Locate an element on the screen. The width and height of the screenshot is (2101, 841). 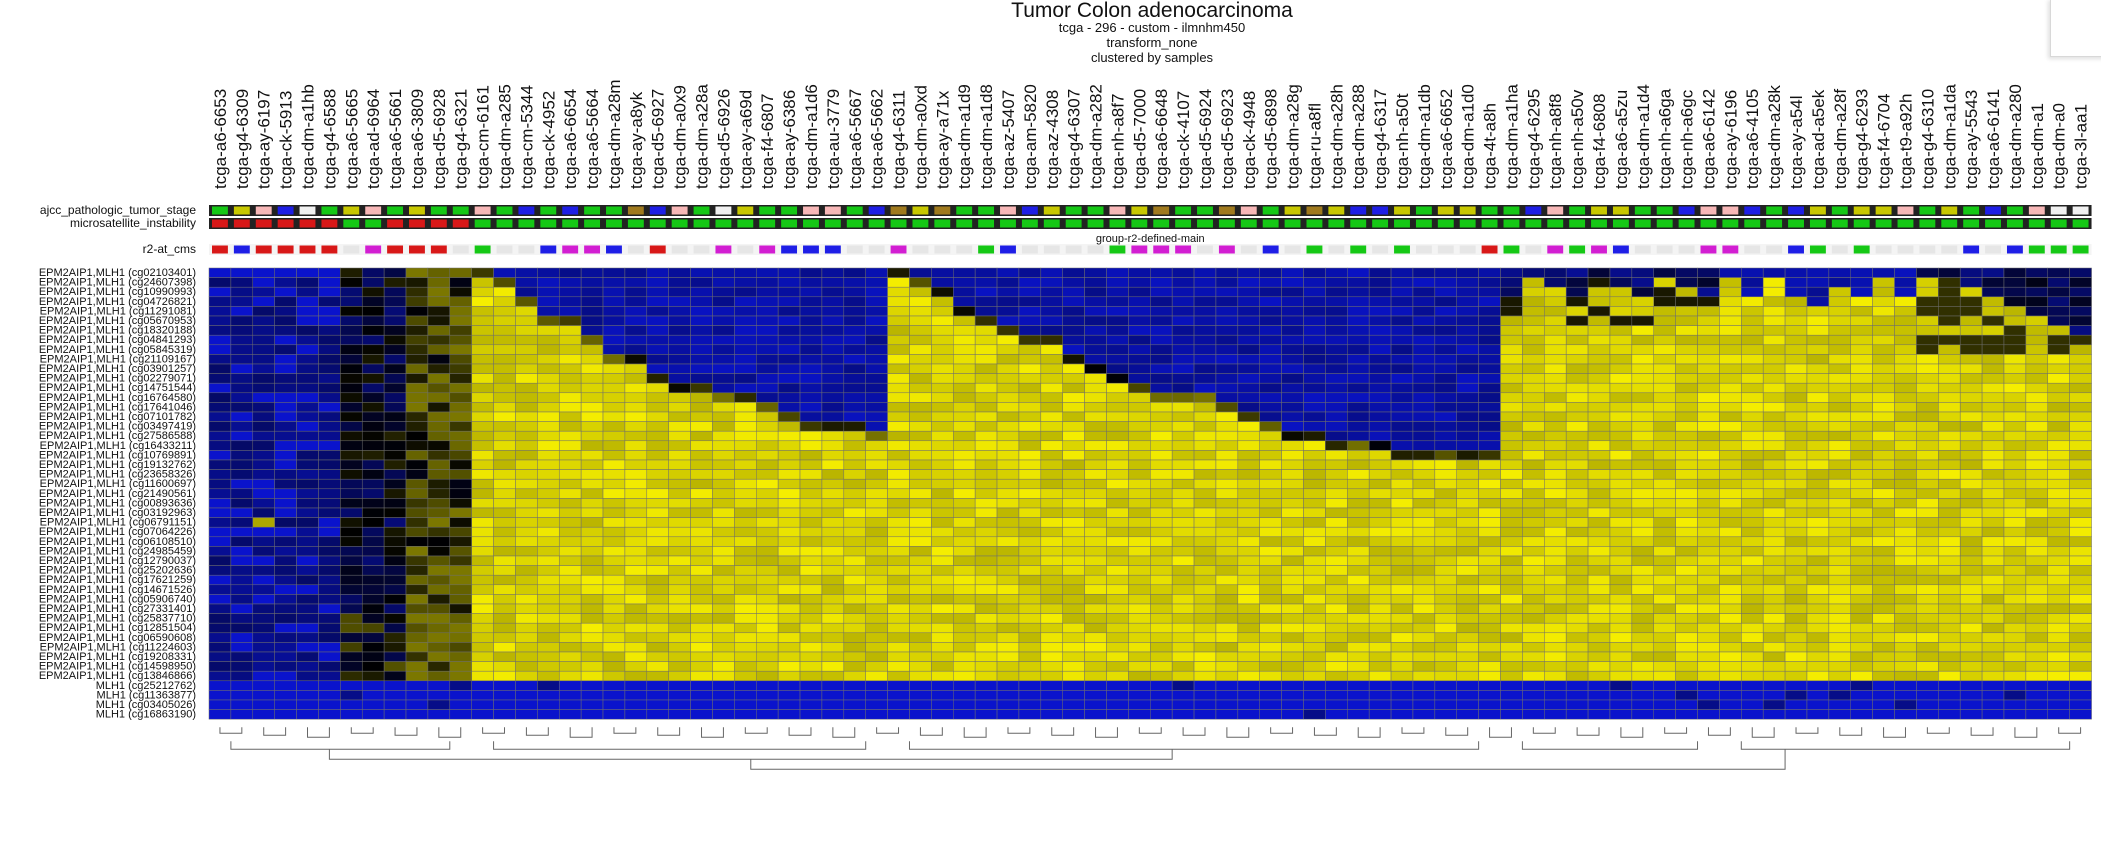
sample-label: tcga-dm-a1d4 is located at coordinates (1643, 136).